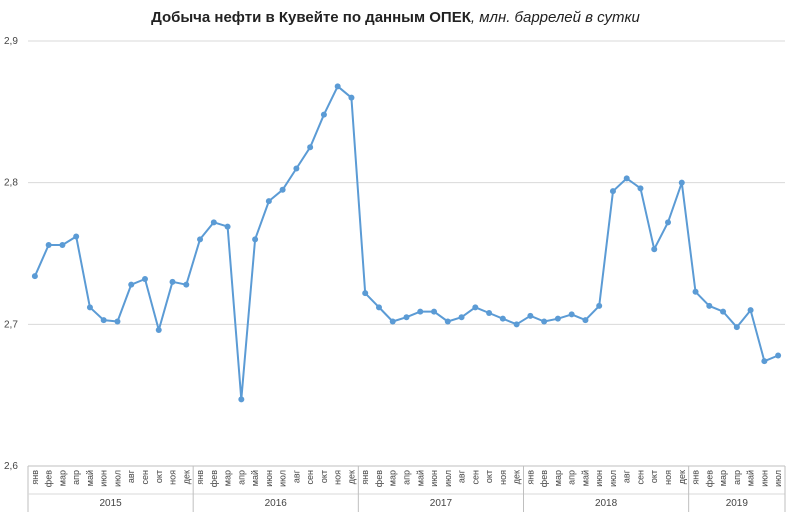  Describe the element at coordinates (11, 254) in the screenshot. I see `y-axis: 2,6 2,7 2,8 2,9` at that location.